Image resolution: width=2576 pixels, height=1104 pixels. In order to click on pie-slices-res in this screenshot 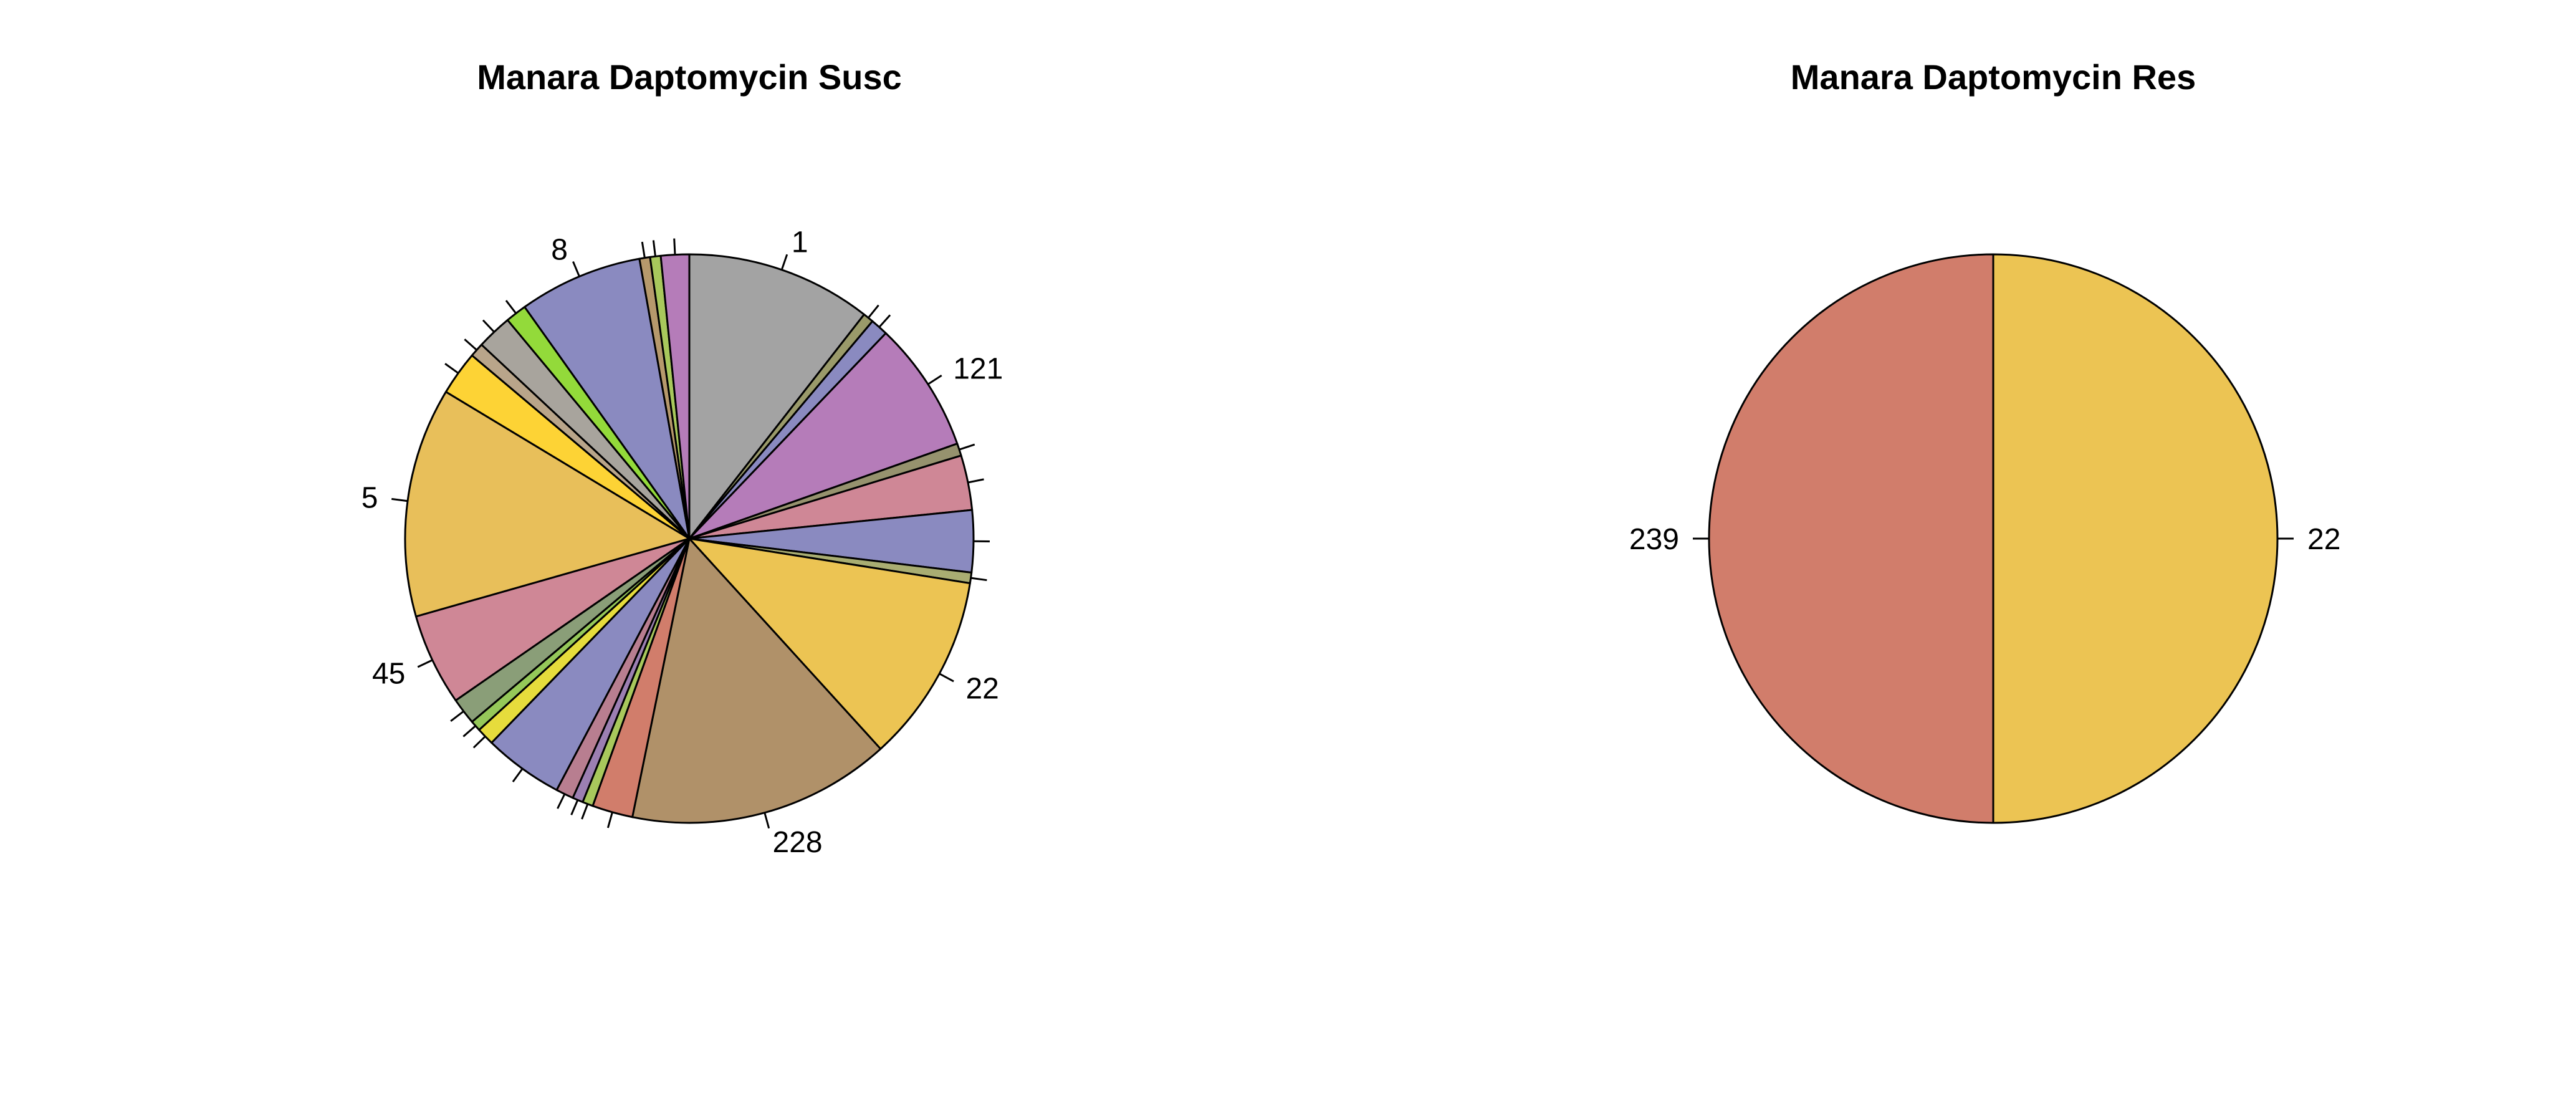, I will do `click(1994, 538)`.